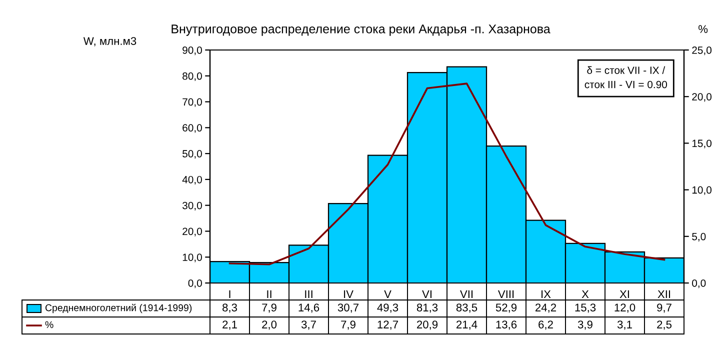  Describe the element at coordinates (545, 325) in the screenshot. I see `data-label: 6,2` at that location.